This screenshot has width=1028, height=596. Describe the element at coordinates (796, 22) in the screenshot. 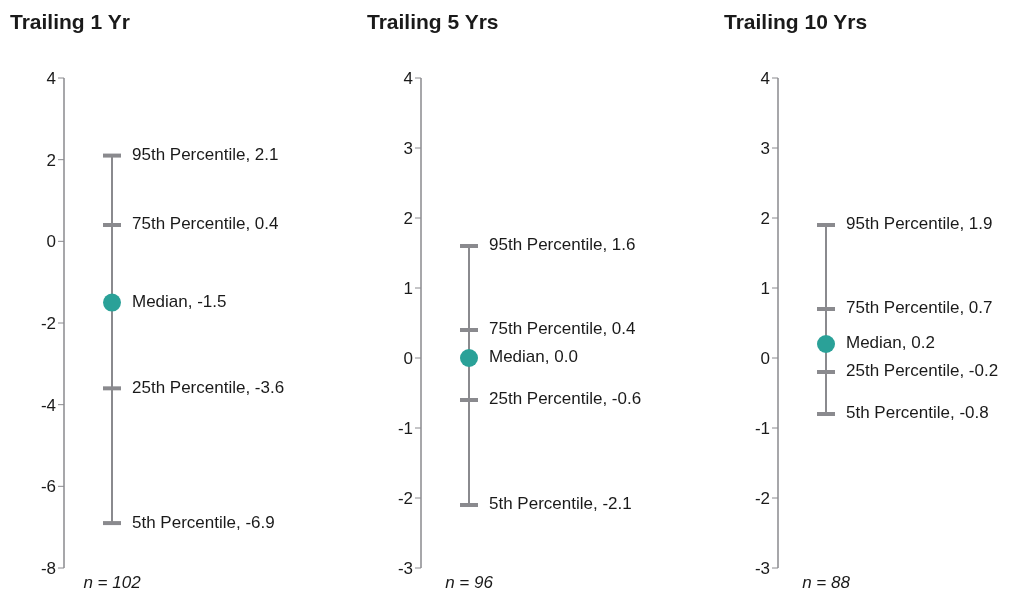

I see `chart-title: Trailing 10 Yrs` at that location.